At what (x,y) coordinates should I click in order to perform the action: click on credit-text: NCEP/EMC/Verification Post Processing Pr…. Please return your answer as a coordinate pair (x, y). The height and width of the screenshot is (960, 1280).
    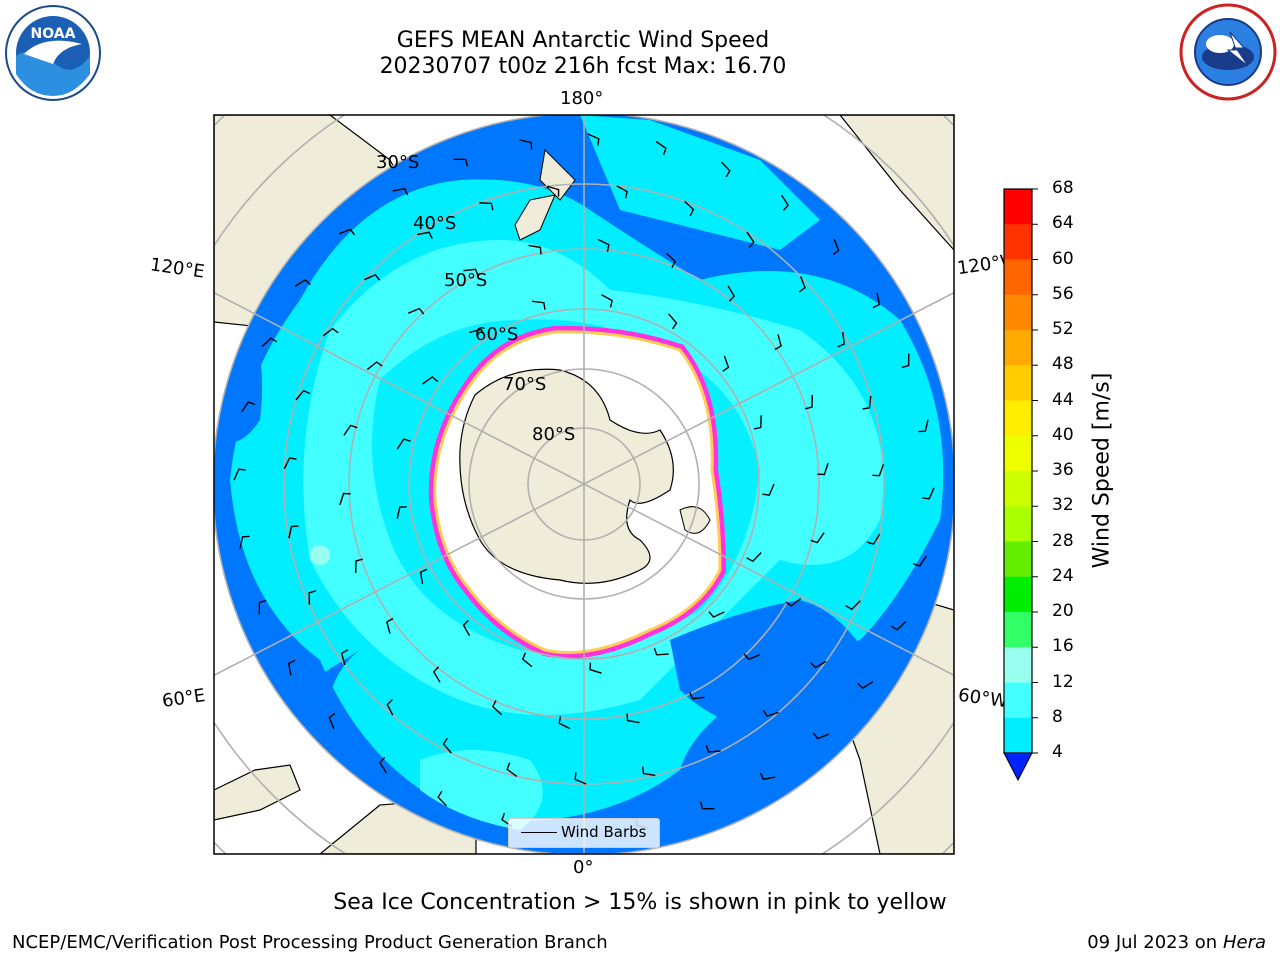
    Looking at the image, I should click on (310, 942).